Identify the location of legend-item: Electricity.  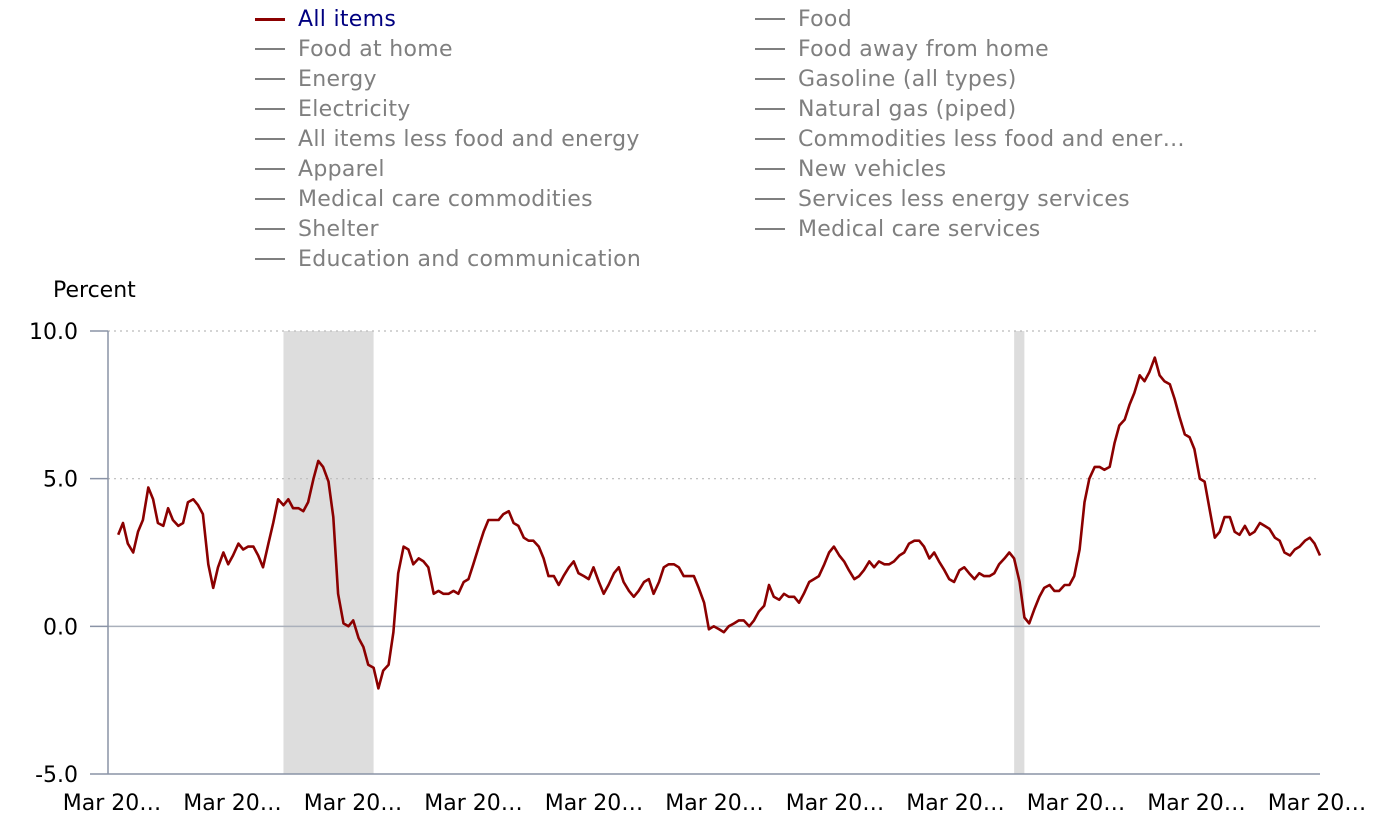
(448, 109).